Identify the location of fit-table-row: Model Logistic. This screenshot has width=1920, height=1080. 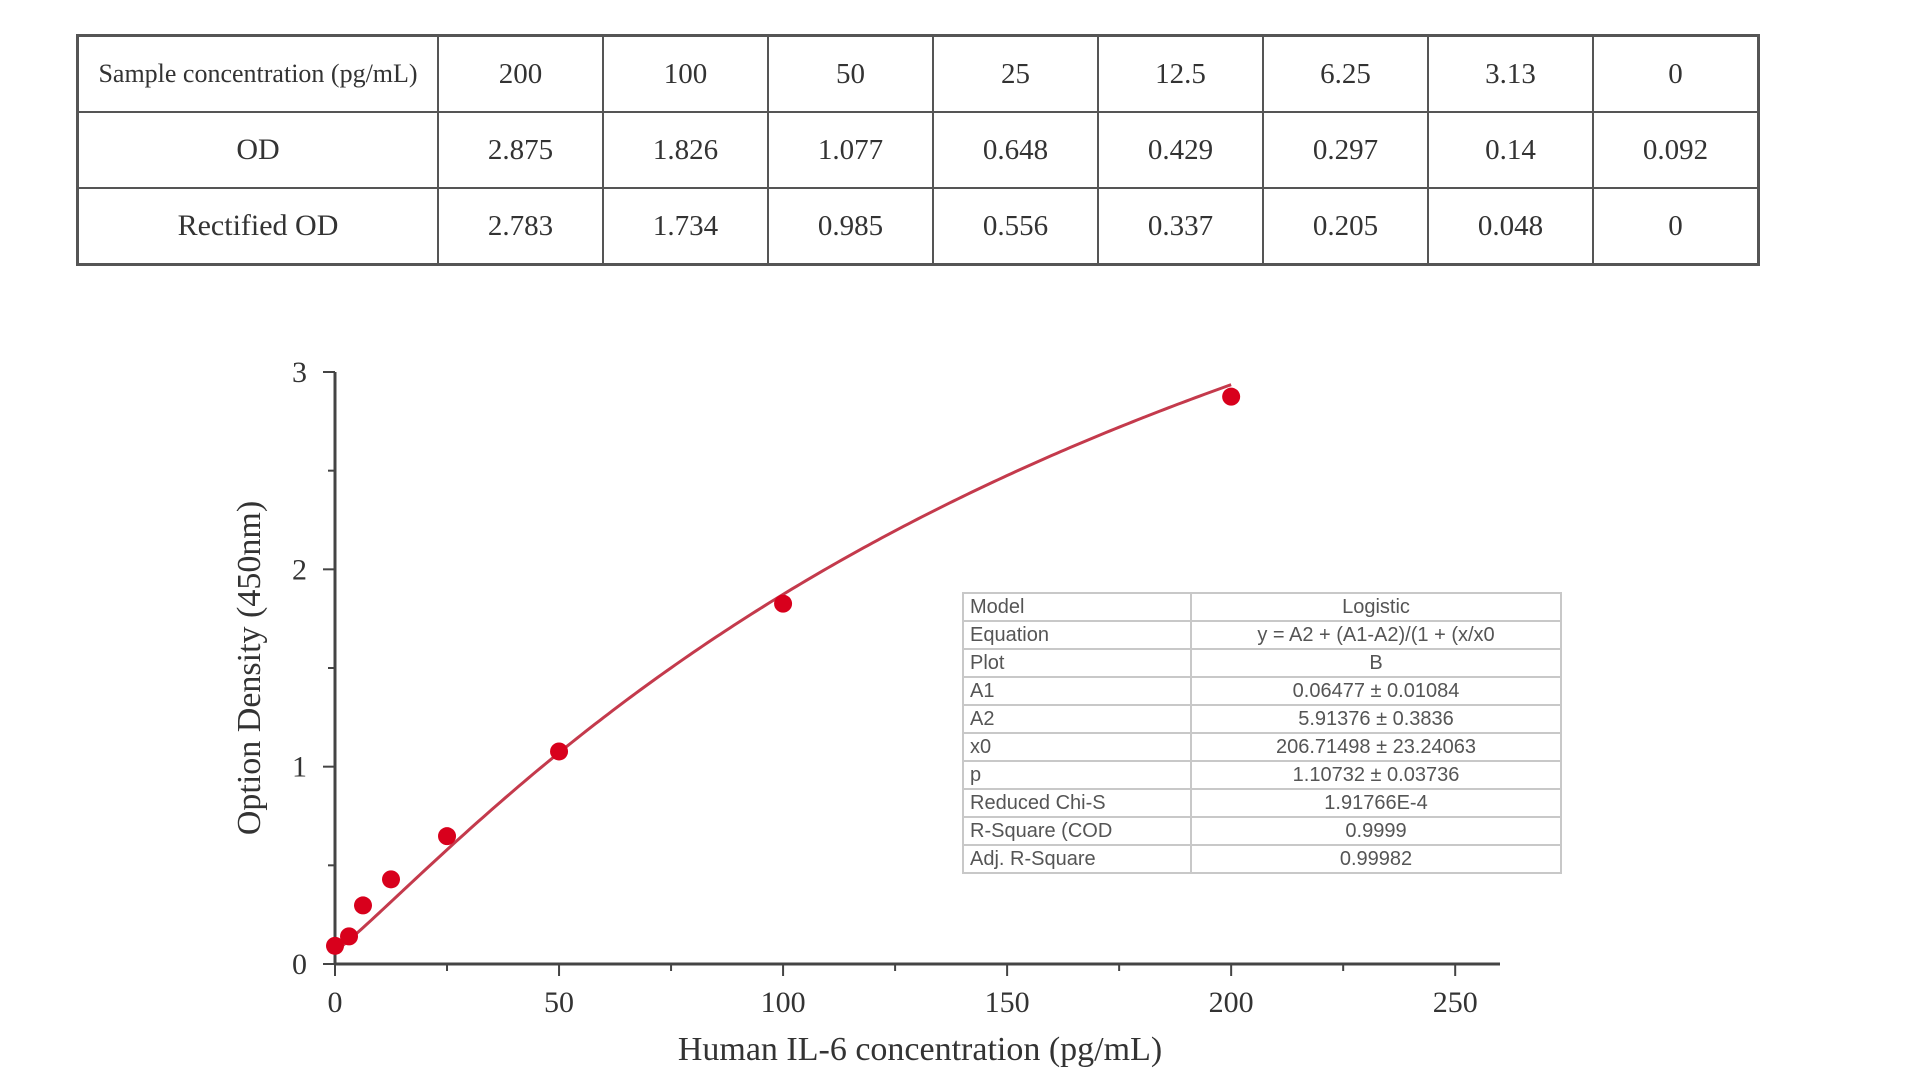
(1262, 607).